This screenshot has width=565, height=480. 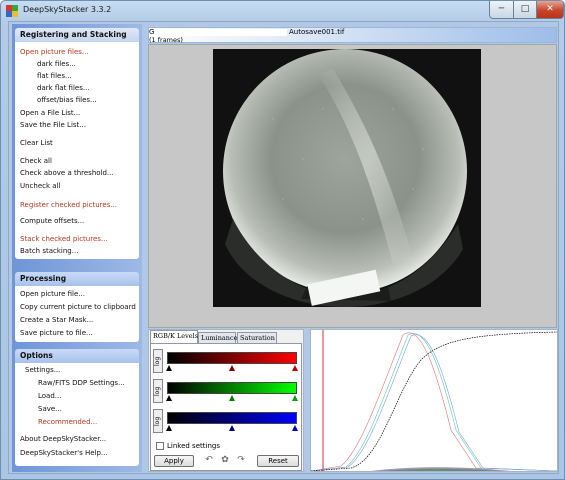 What do you see at coordinates (501, 10) in the screenshot?
I see `minimize-button: ─` at bounding box center [501, 10].